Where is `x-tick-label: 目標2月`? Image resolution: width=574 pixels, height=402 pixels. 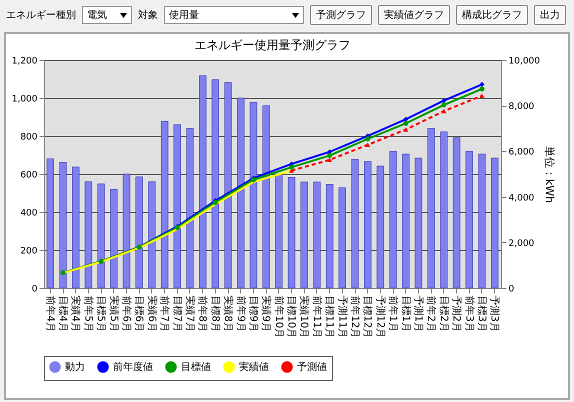
x-tick-label: 目標2月 is located at coordinates (444, 314).